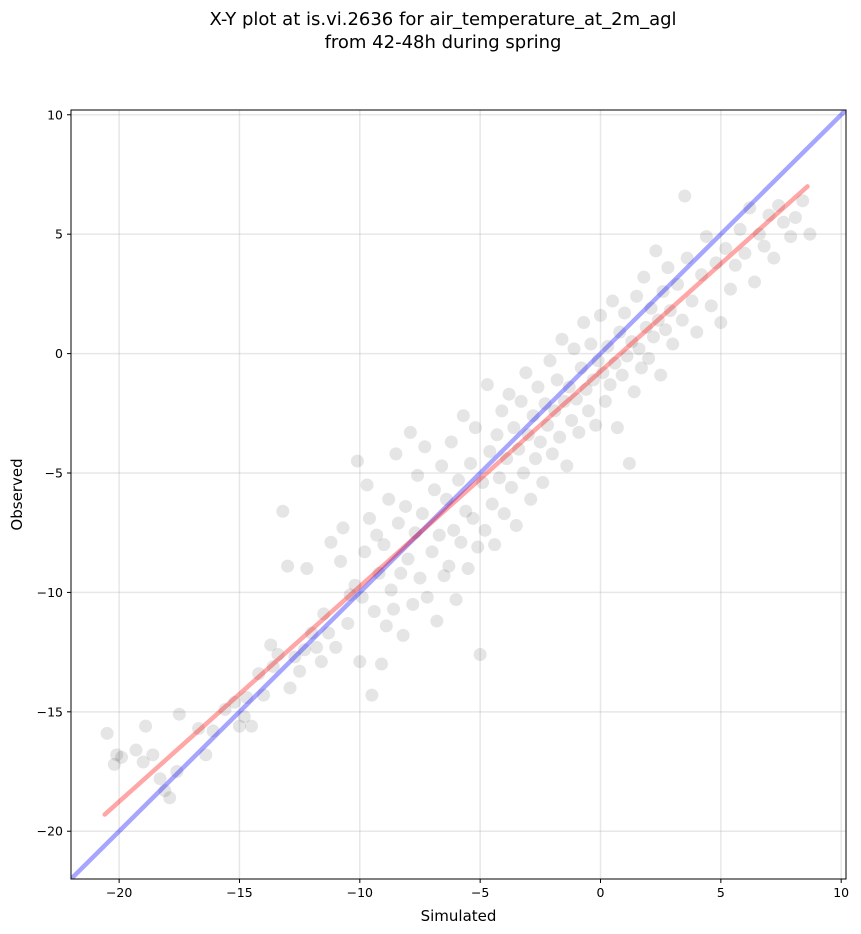 The image size is (861, 934). I want to click on y-tick-label: −20, so click(50, 831).